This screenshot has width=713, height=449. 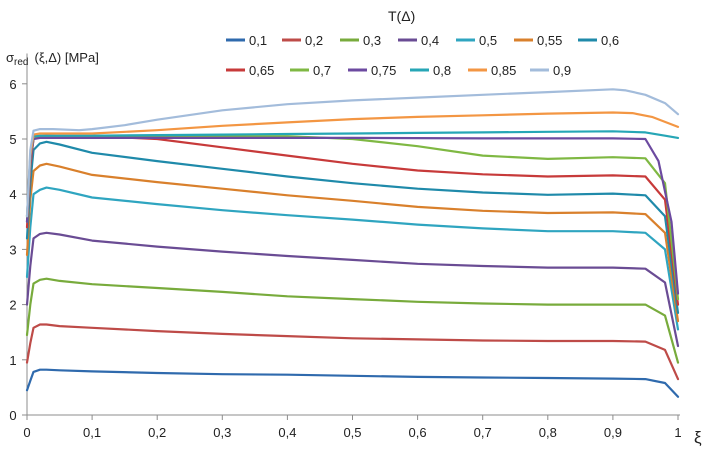 I want to click on y-tick-label: 1, so click(x=12, y=360).